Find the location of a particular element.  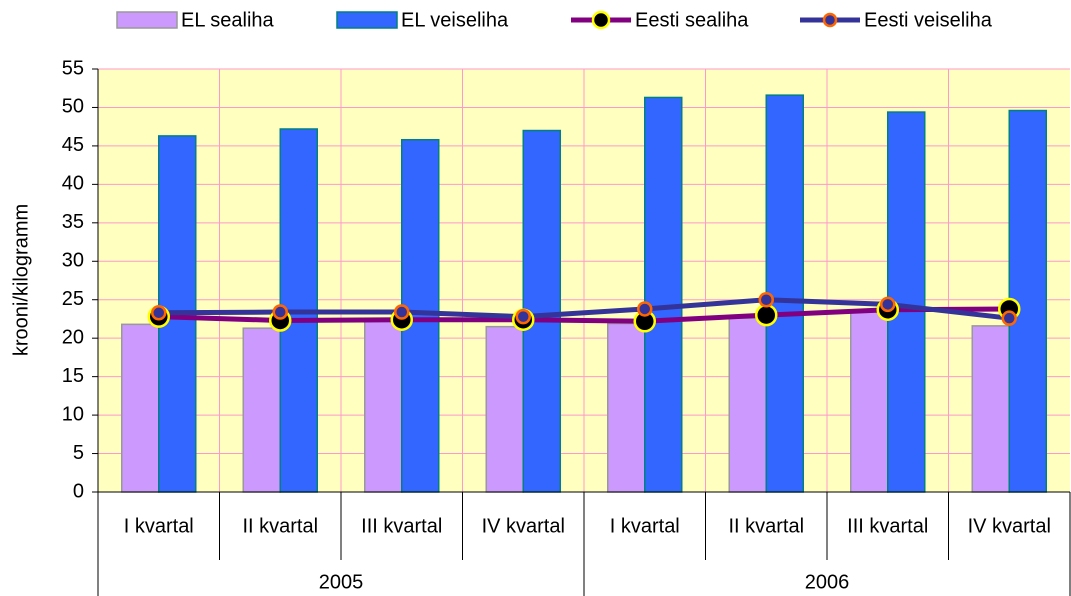

y-tick-label: 55 is located at coordinates (73, 68).